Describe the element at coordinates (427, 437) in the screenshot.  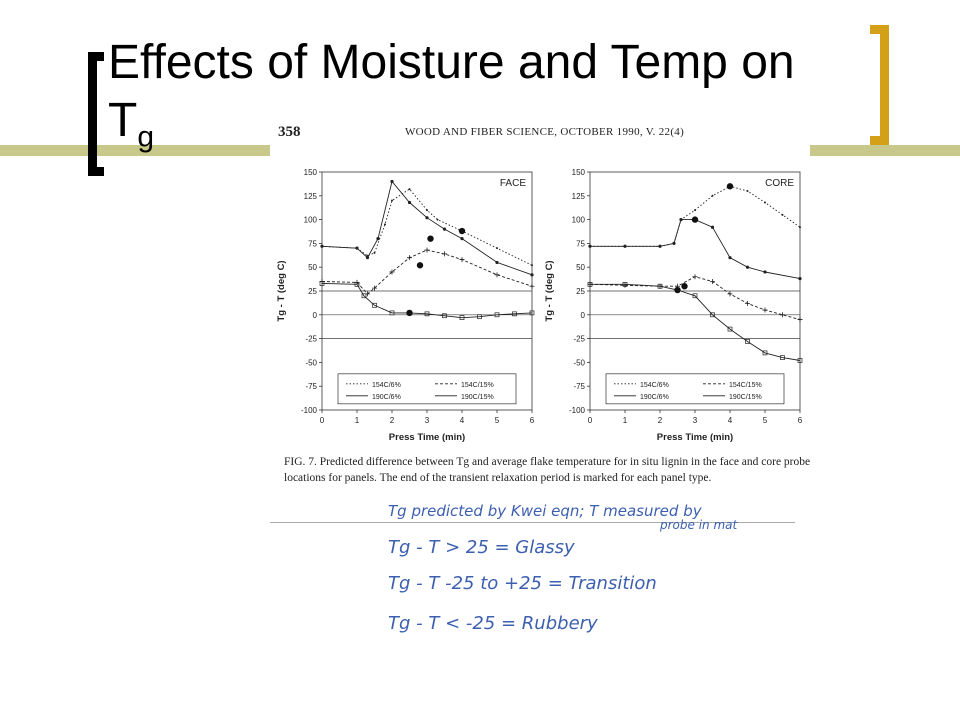
I see `face-xlabel: Press Time (min)` at that location.